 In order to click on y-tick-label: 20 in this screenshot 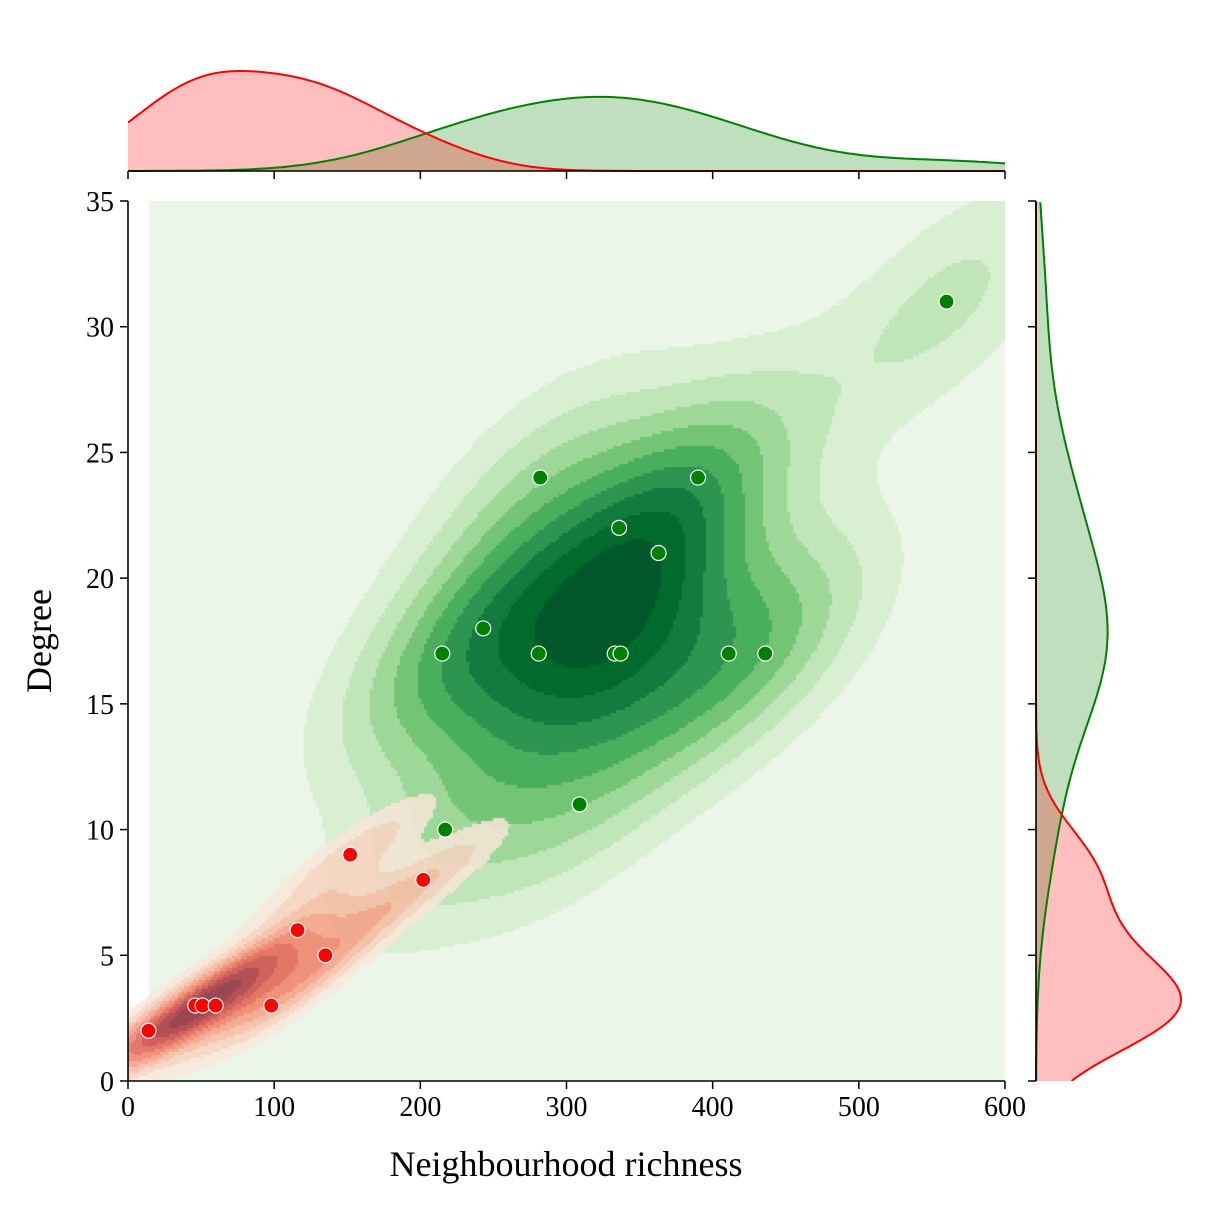, I will do `click(100, 579)`.